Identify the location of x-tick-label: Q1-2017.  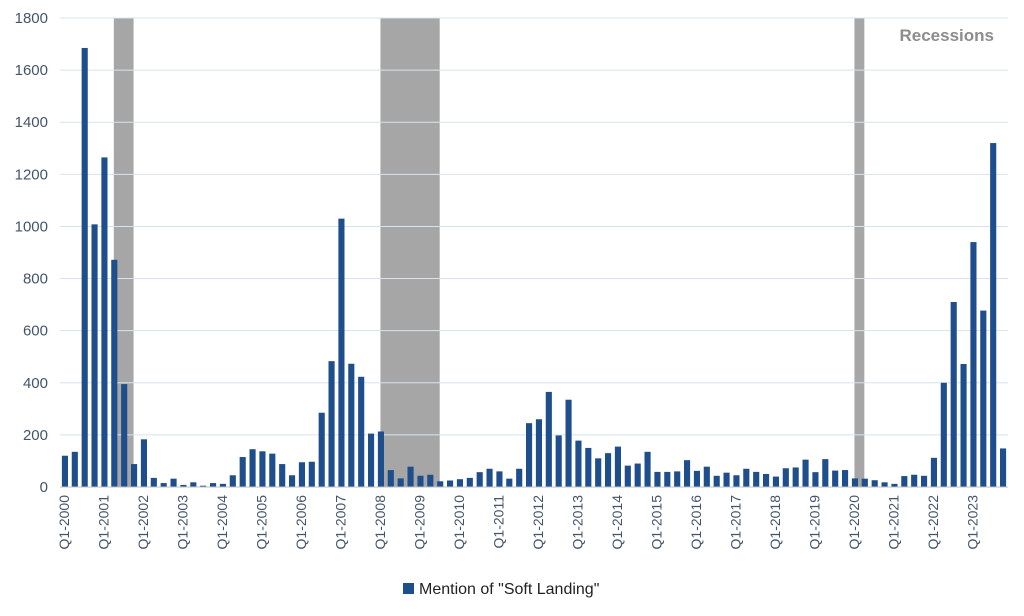
(735, 522).